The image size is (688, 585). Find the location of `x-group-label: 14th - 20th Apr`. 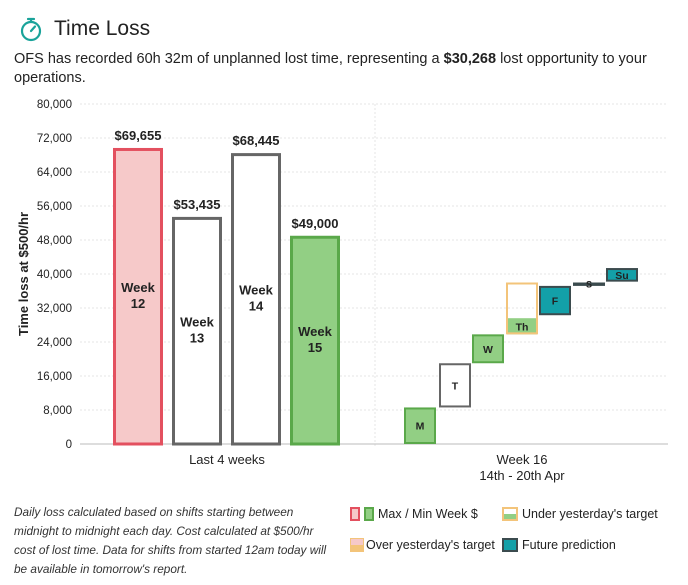

x-group-label: 14th - 20th Apr is located at coordinates (522, 475).